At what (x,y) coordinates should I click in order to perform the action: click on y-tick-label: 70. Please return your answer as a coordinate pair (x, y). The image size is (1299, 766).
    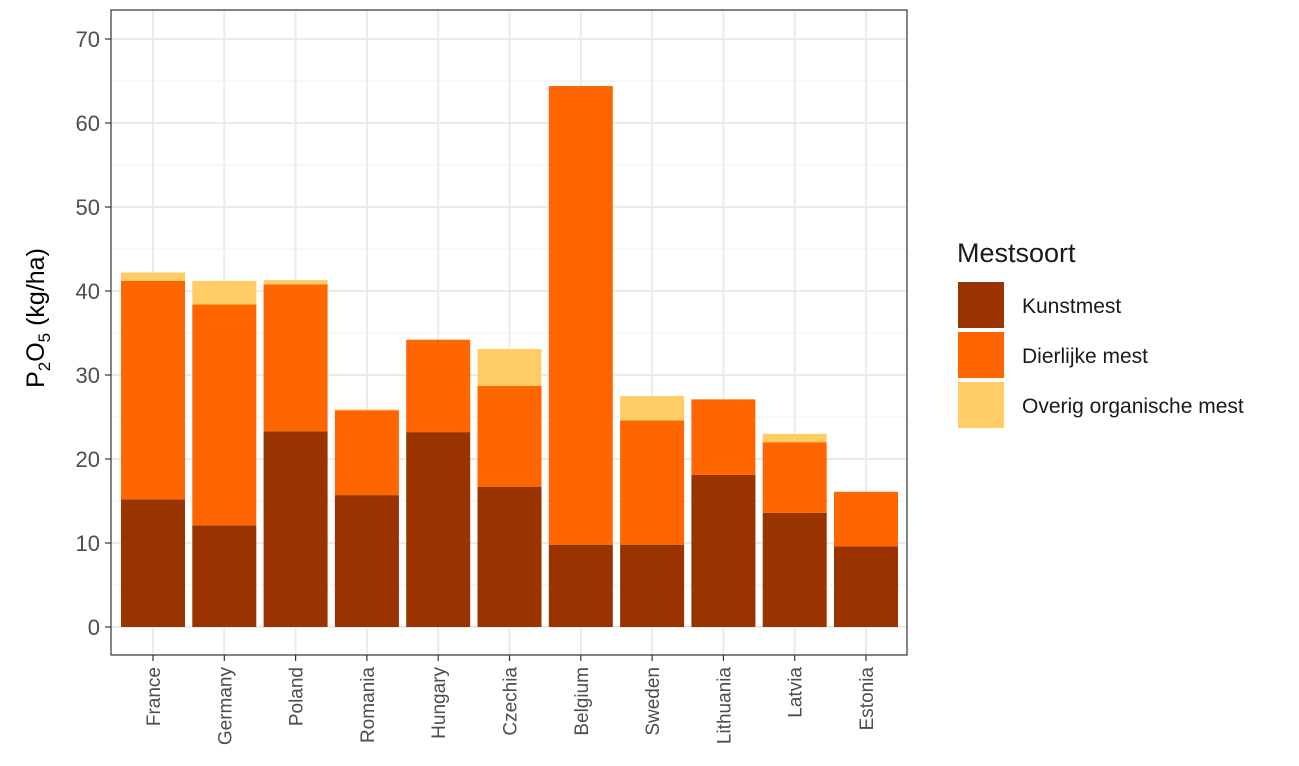
    Looking at the image, I should click on (88, 39).